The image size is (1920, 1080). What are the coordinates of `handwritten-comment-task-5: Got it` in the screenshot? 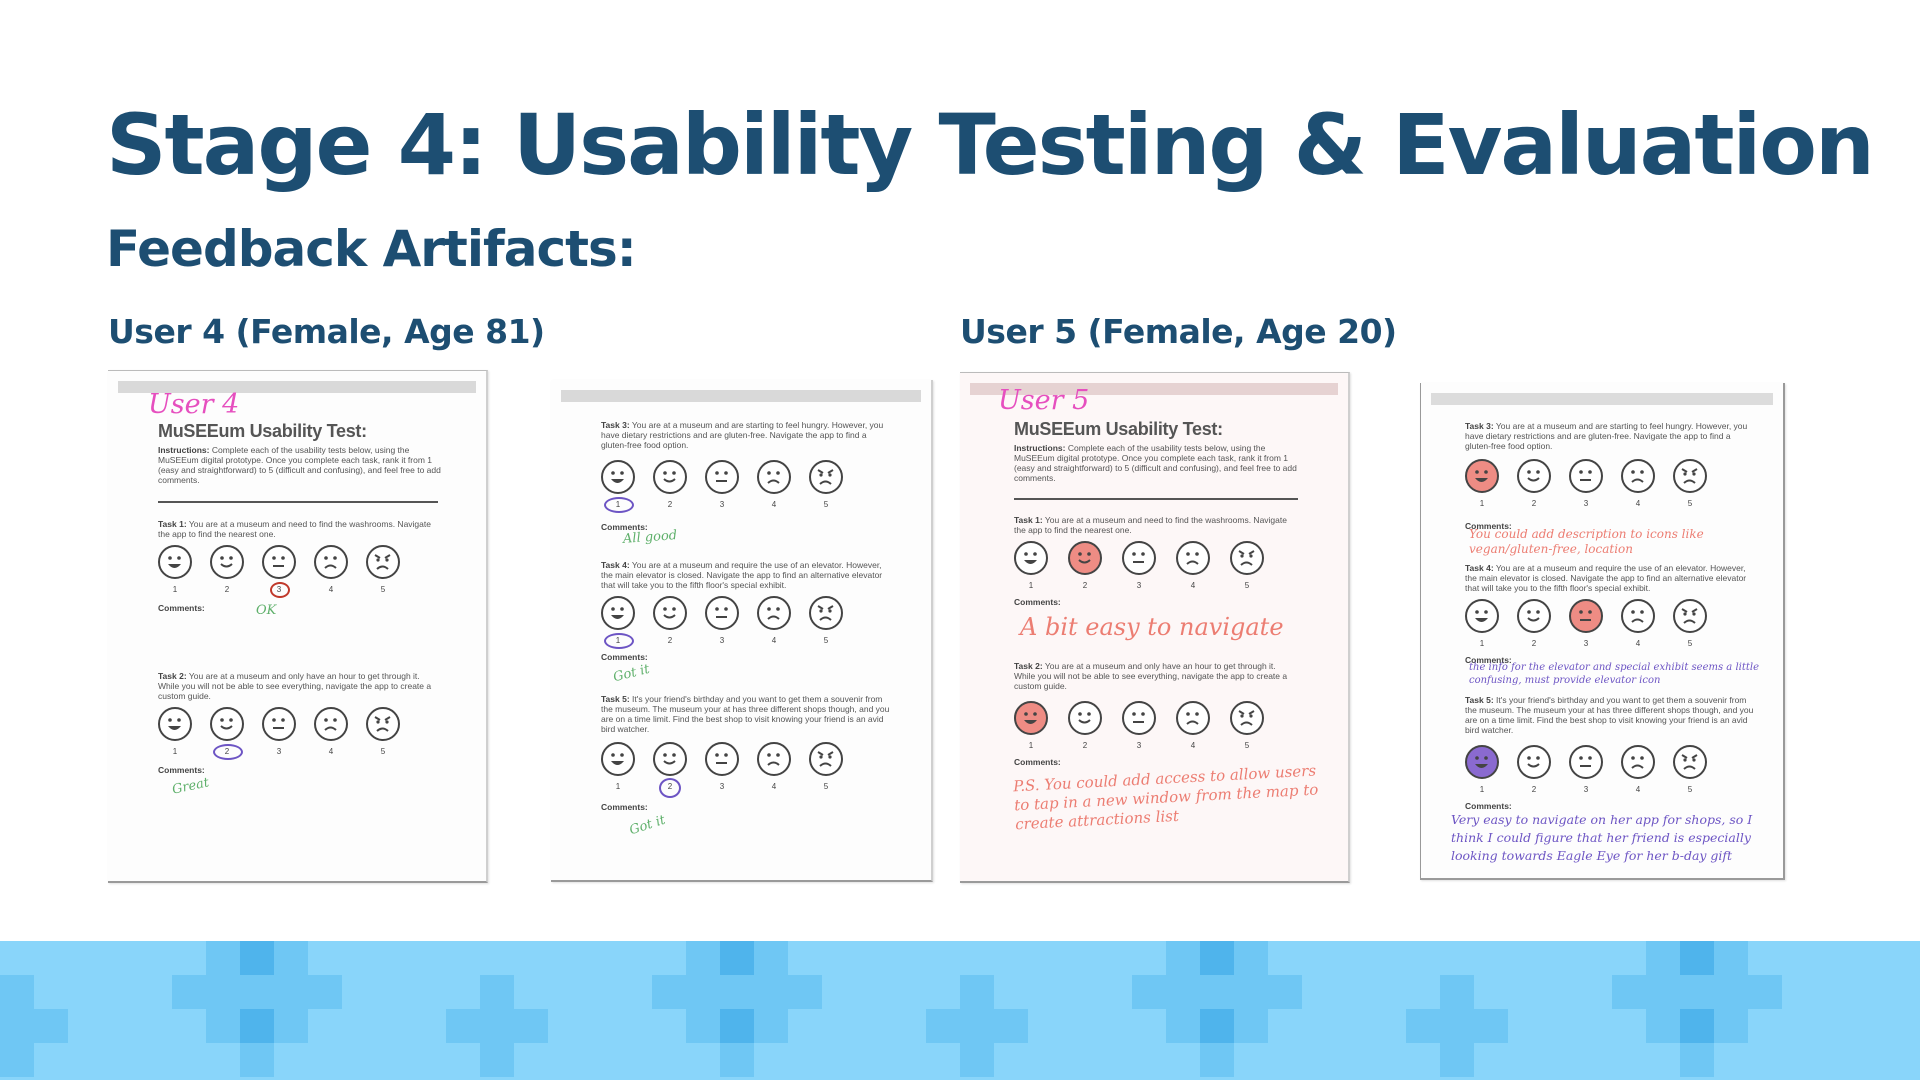 It's located at (647, 825).